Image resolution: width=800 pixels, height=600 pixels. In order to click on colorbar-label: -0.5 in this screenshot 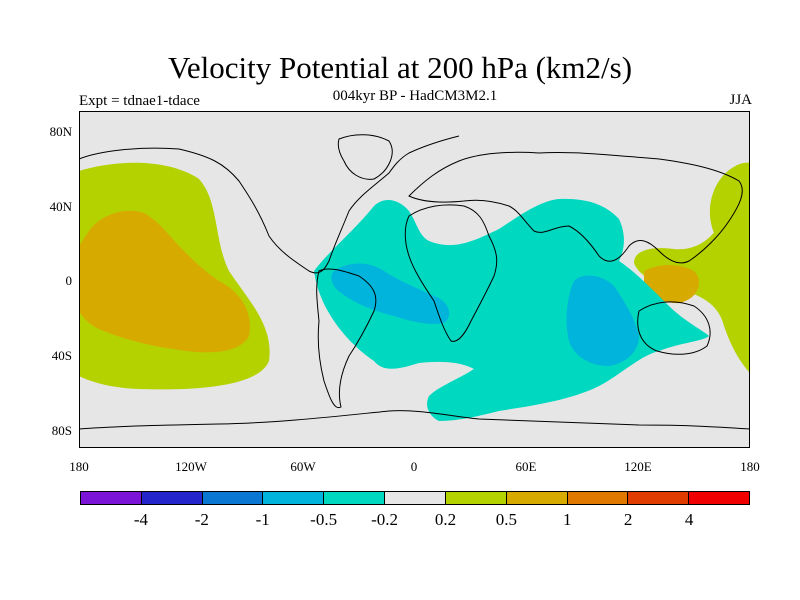, I will do `click(324, 519)`.